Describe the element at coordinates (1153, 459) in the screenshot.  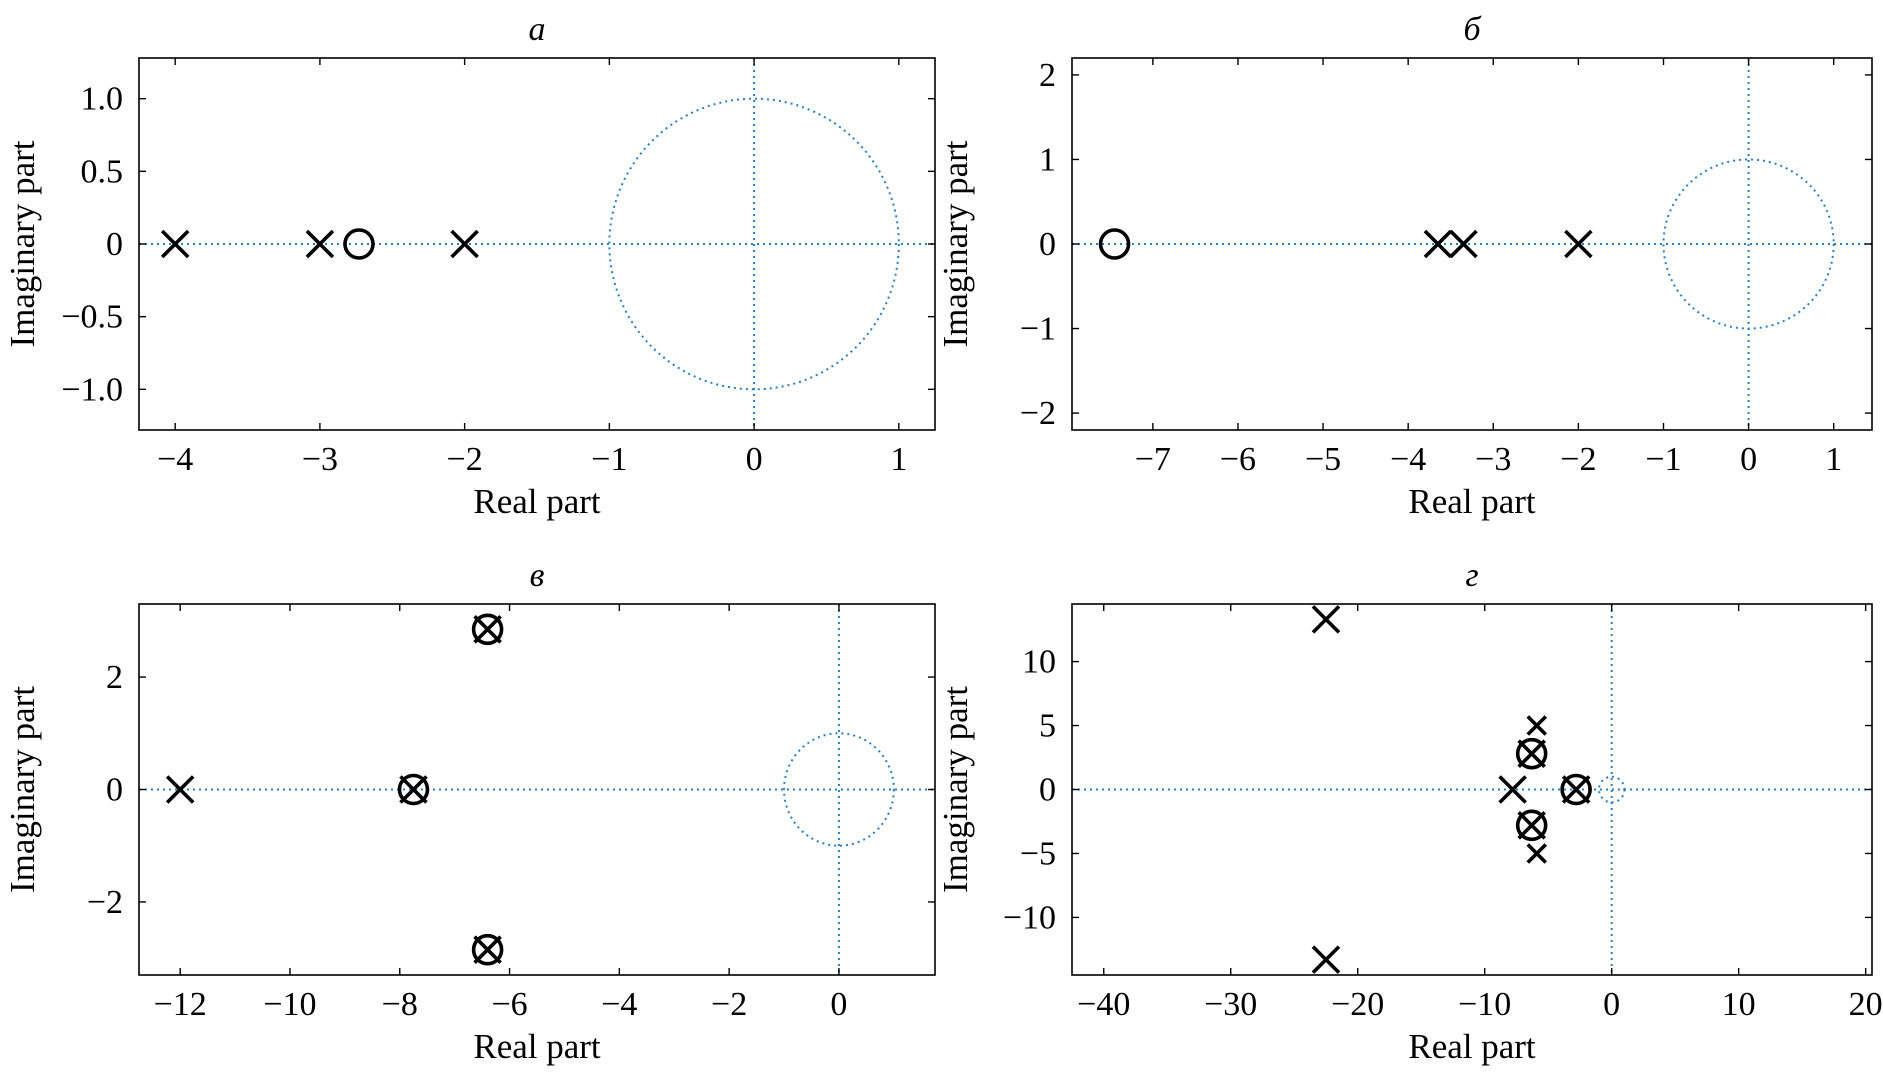
I see `x-tick-label: −7` at that location.